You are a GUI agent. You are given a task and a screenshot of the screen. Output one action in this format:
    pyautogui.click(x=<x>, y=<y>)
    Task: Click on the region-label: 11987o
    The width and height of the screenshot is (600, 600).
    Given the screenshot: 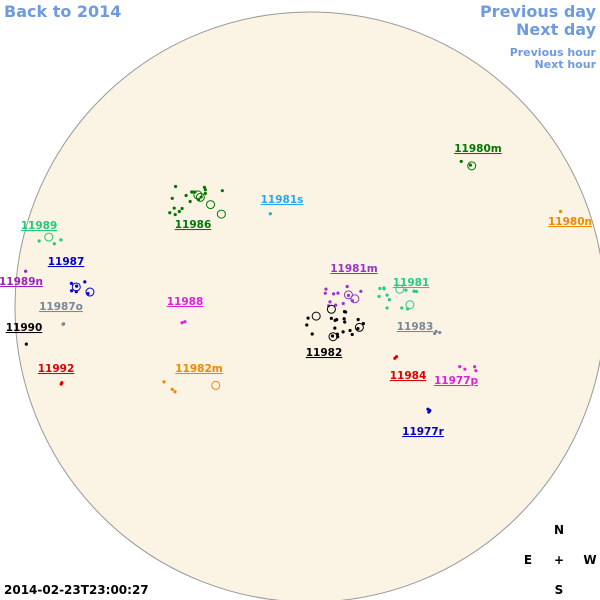 What is the action you would take?
    pyautogui.click(x=61, y=307)
    